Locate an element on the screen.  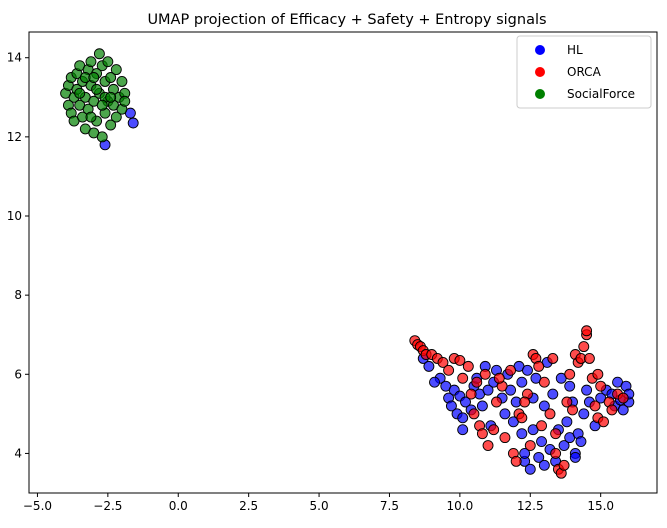
x-axis: −5.0 −2.5 0.0 2.5 5.0 7.5 10.0 12.5 15.0 is located at coordinates (318, 503).